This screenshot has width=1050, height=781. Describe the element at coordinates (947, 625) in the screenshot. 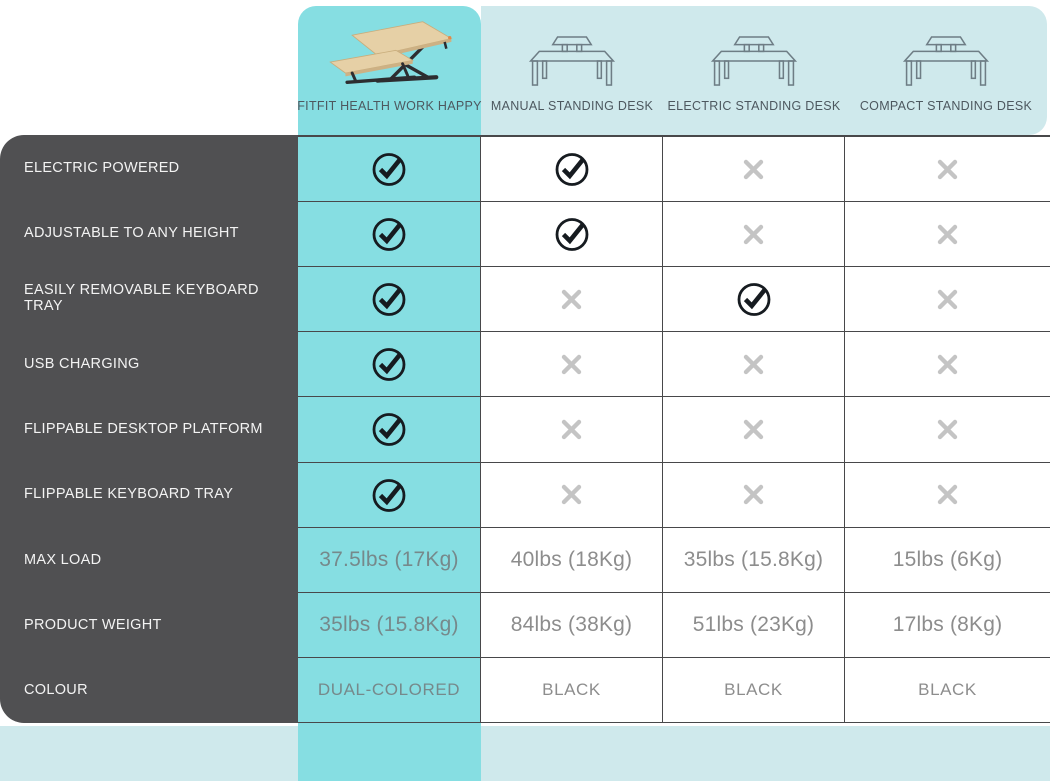

I see `cell-weight-compact: 17lbs (8Kg)` at that location.